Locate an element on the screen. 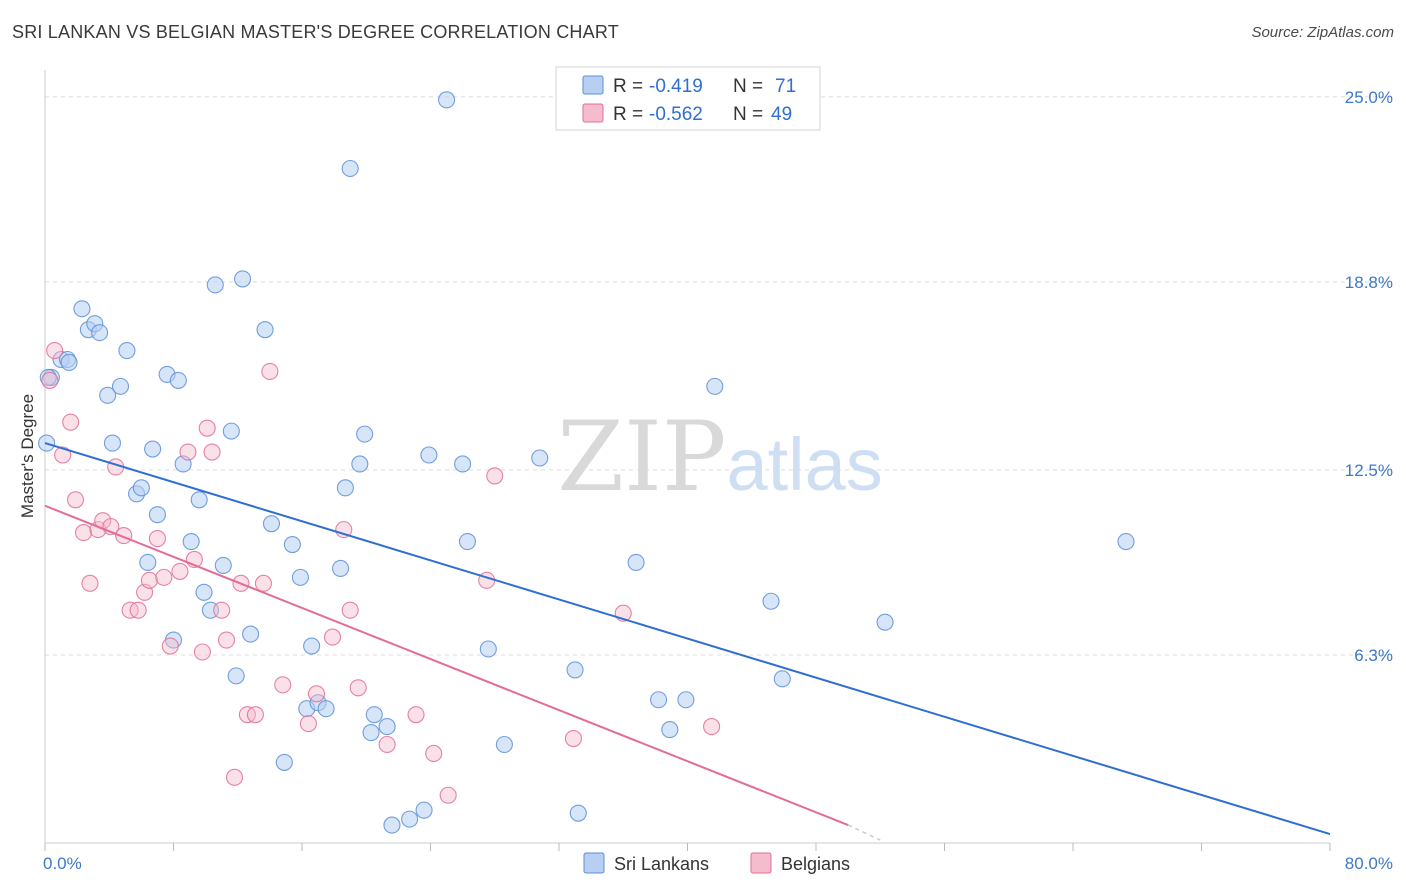 The width and height of the screenshot is (1406, 892). bottom-legend-belgians: Belgians is located at coordinates (815, 864).